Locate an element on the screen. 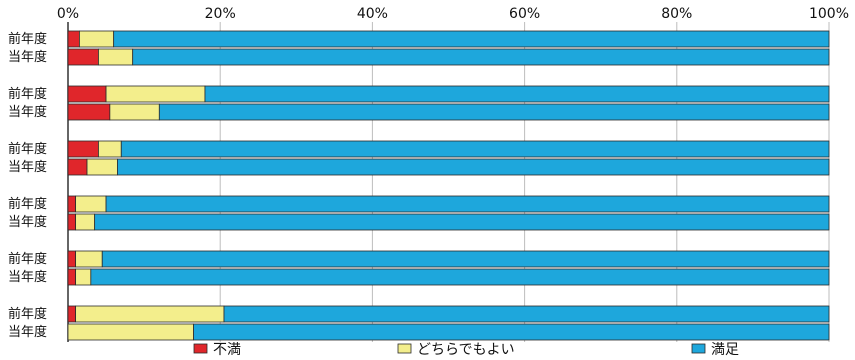 The width and height of the screenshot is (855, 360). x-tick-label: 100% is located at coordinates (829, 14).